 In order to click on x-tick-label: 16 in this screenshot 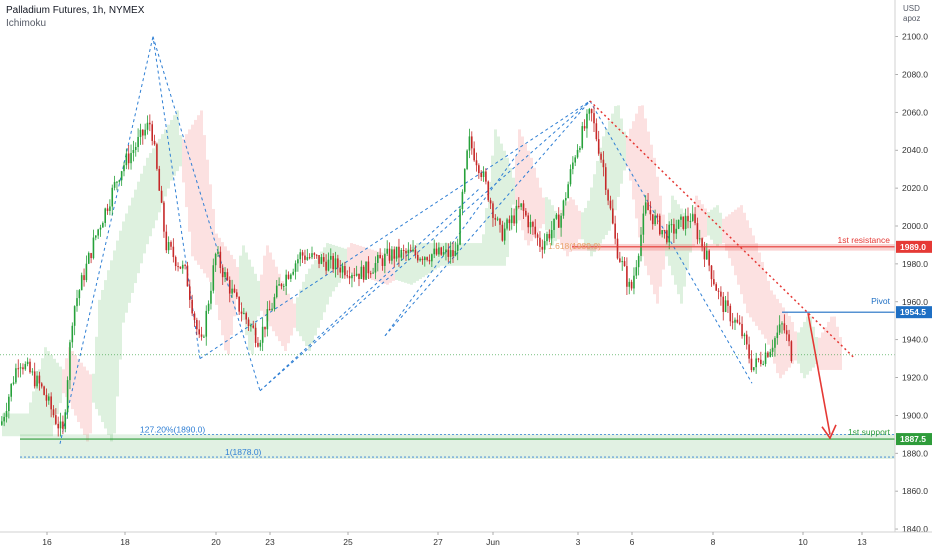, I will do `click(47, 542)`.